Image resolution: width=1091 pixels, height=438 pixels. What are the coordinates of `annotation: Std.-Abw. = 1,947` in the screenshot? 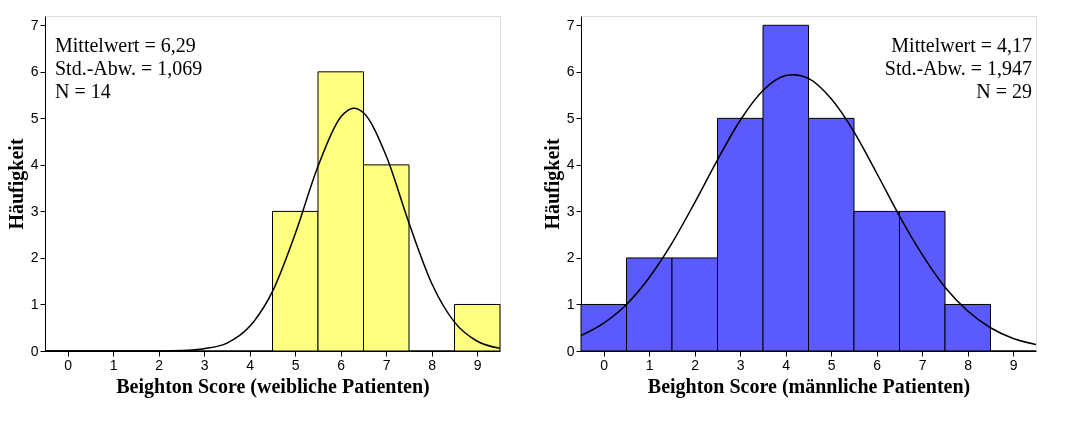 It's located at (958, 68).